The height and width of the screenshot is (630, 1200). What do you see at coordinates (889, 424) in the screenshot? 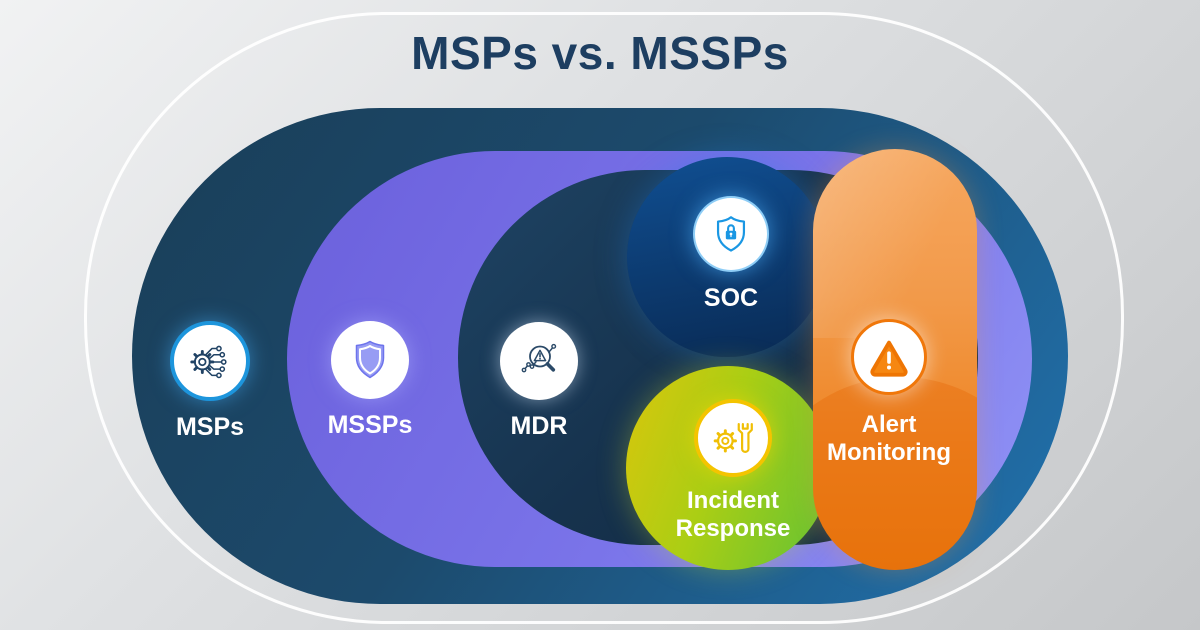
I see `alert-monitoring-label-line1: Alert` at bounding box center [889, 424].